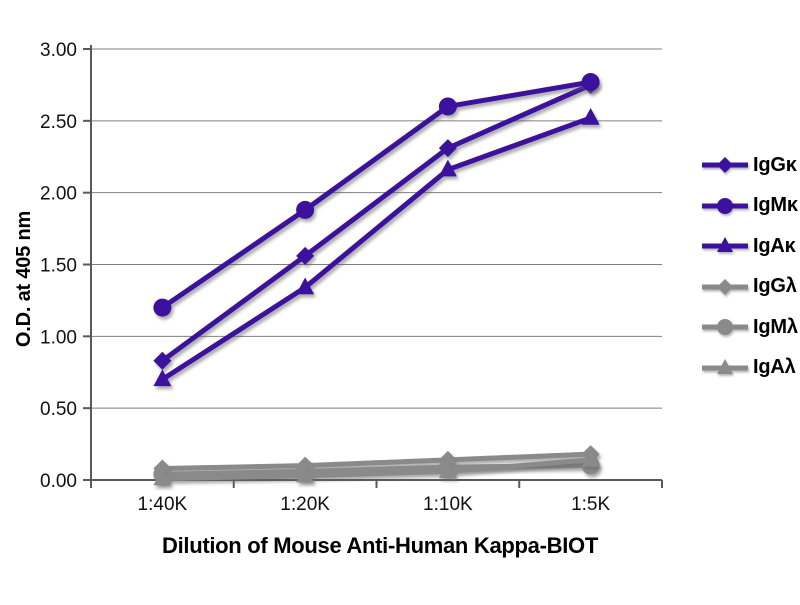 Image resolution: width=800 pixels, height=605 pixels. I want to click on x-tick-label: 1:10K, so click(448, 504).